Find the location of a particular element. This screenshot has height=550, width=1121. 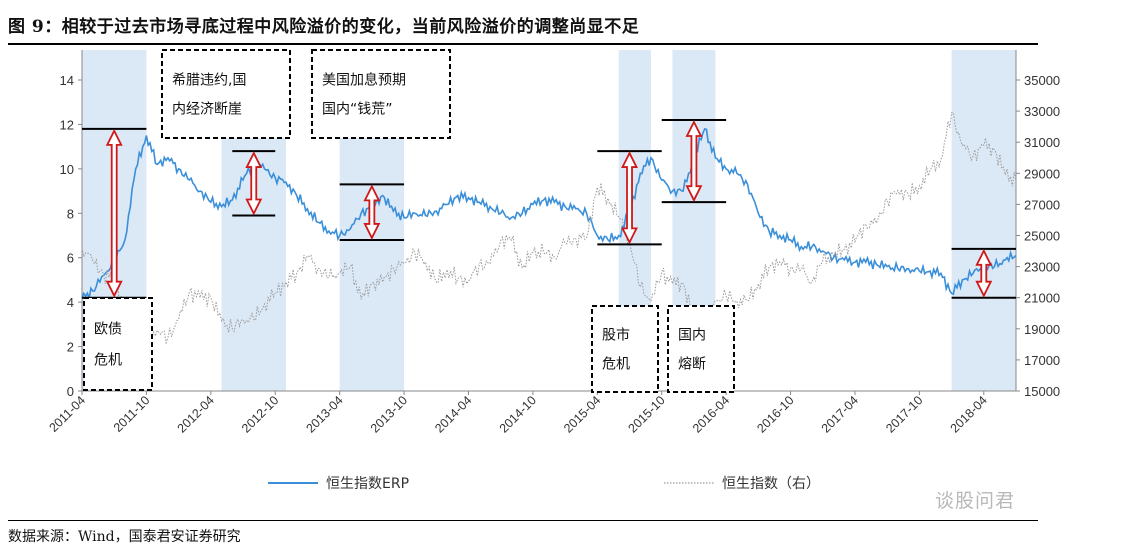

y-tick-label-left: 6 is located at coordinates (70, 258).